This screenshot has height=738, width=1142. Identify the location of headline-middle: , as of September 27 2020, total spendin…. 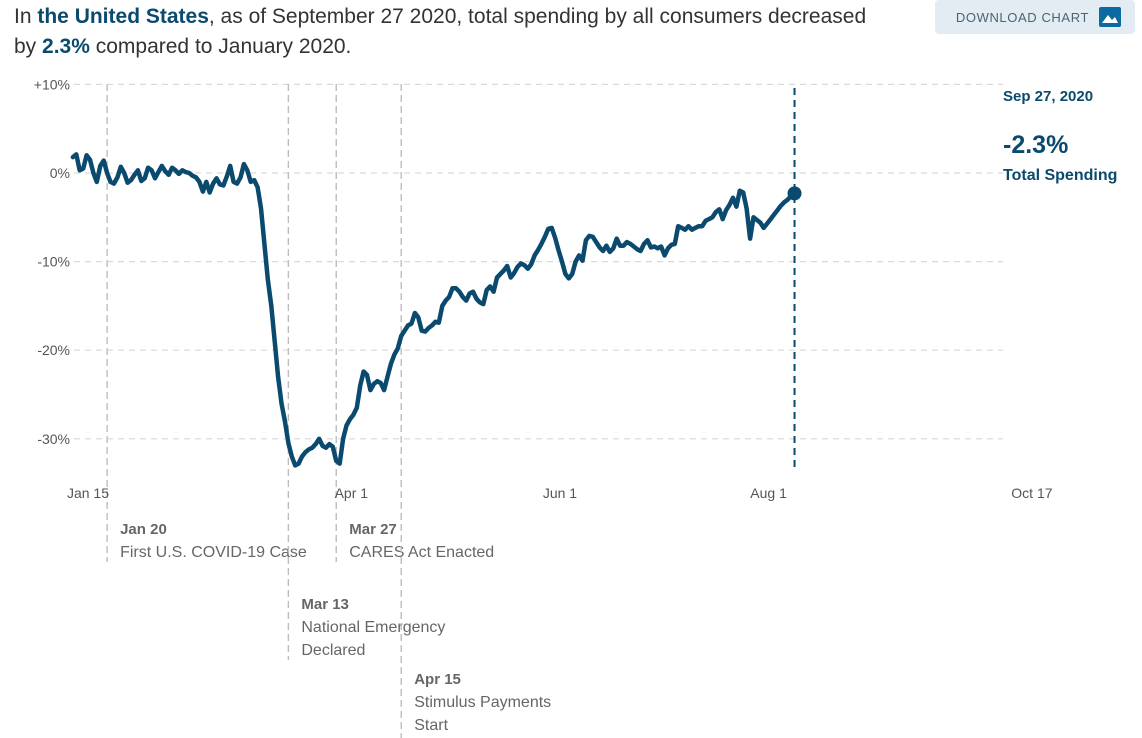
(440, 31).